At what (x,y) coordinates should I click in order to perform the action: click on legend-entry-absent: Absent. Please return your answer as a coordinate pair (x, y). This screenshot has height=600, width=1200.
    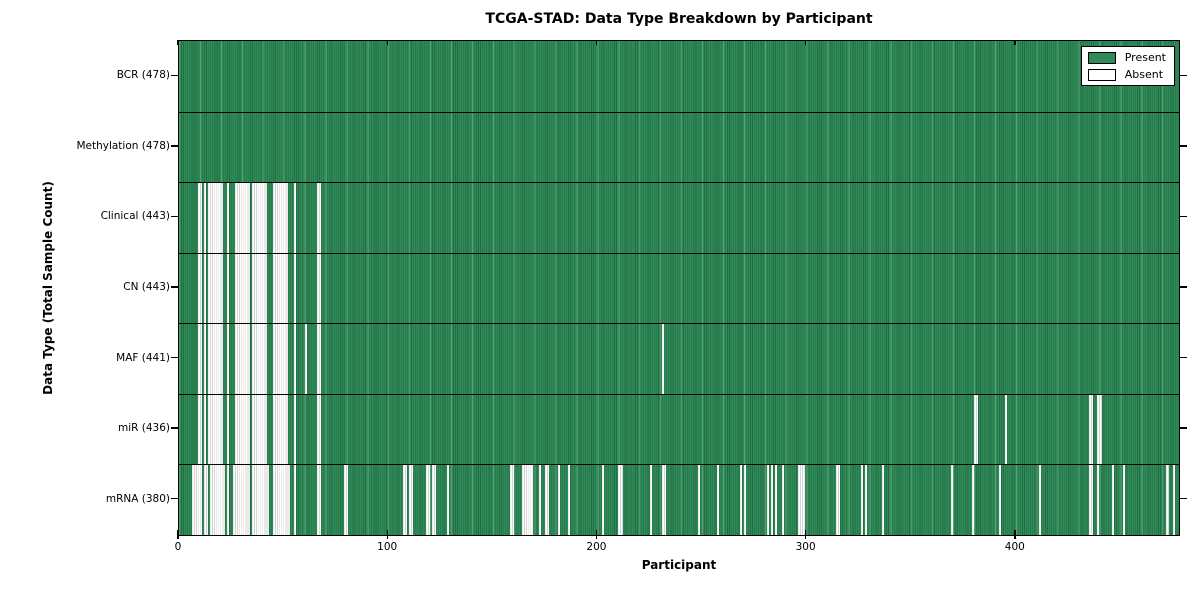
    Looking at the image, I should click on (1126, 74).